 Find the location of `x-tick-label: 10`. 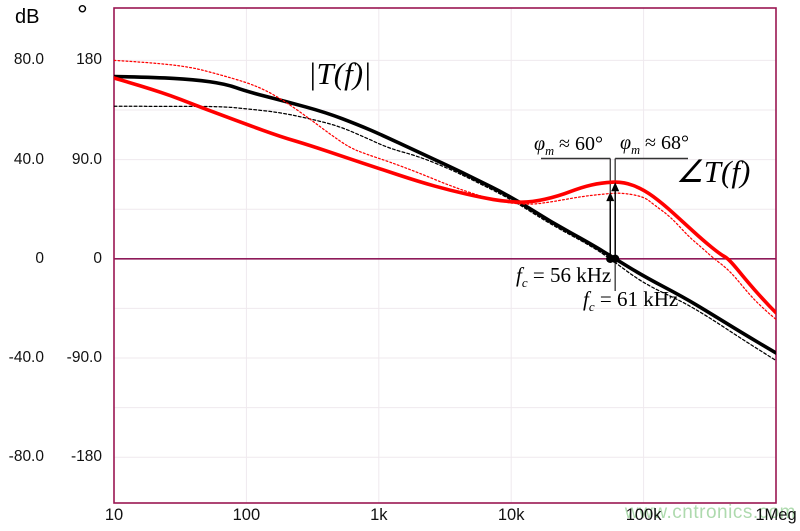

x-tick-label: 10 is located at coordinates (114, 515).